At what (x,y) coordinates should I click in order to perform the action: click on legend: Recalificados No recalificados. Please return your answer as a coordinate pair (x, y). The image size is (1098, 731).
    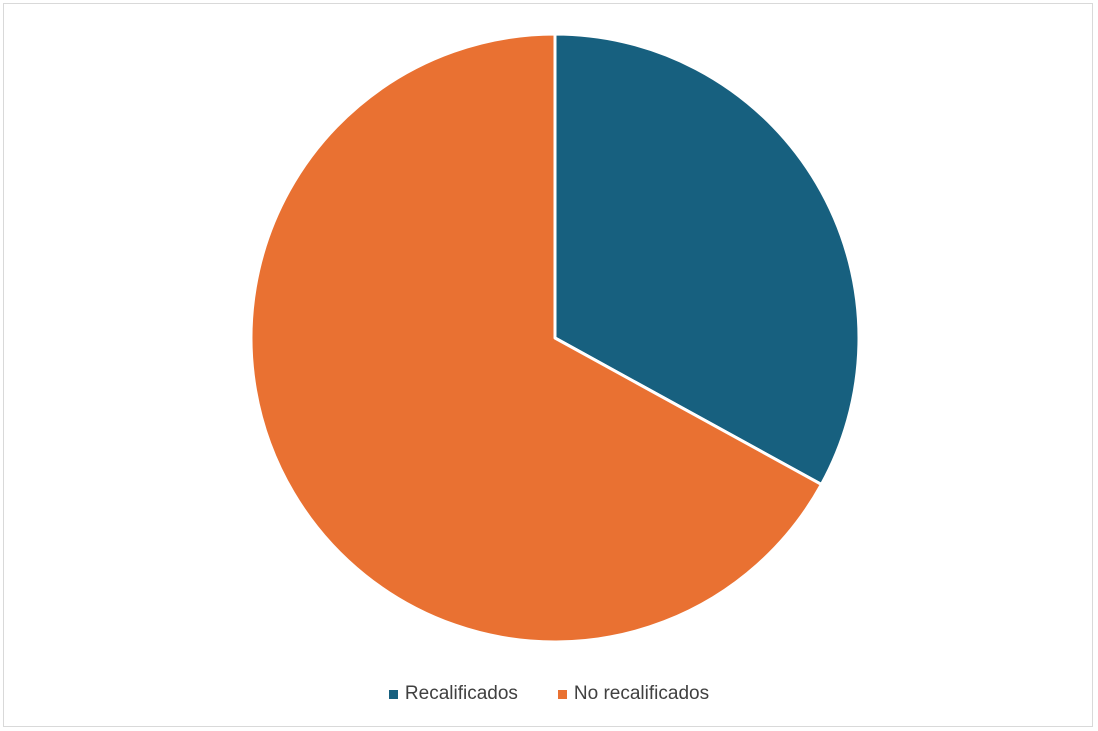
    Looking at the image, I should click on (549, 694).